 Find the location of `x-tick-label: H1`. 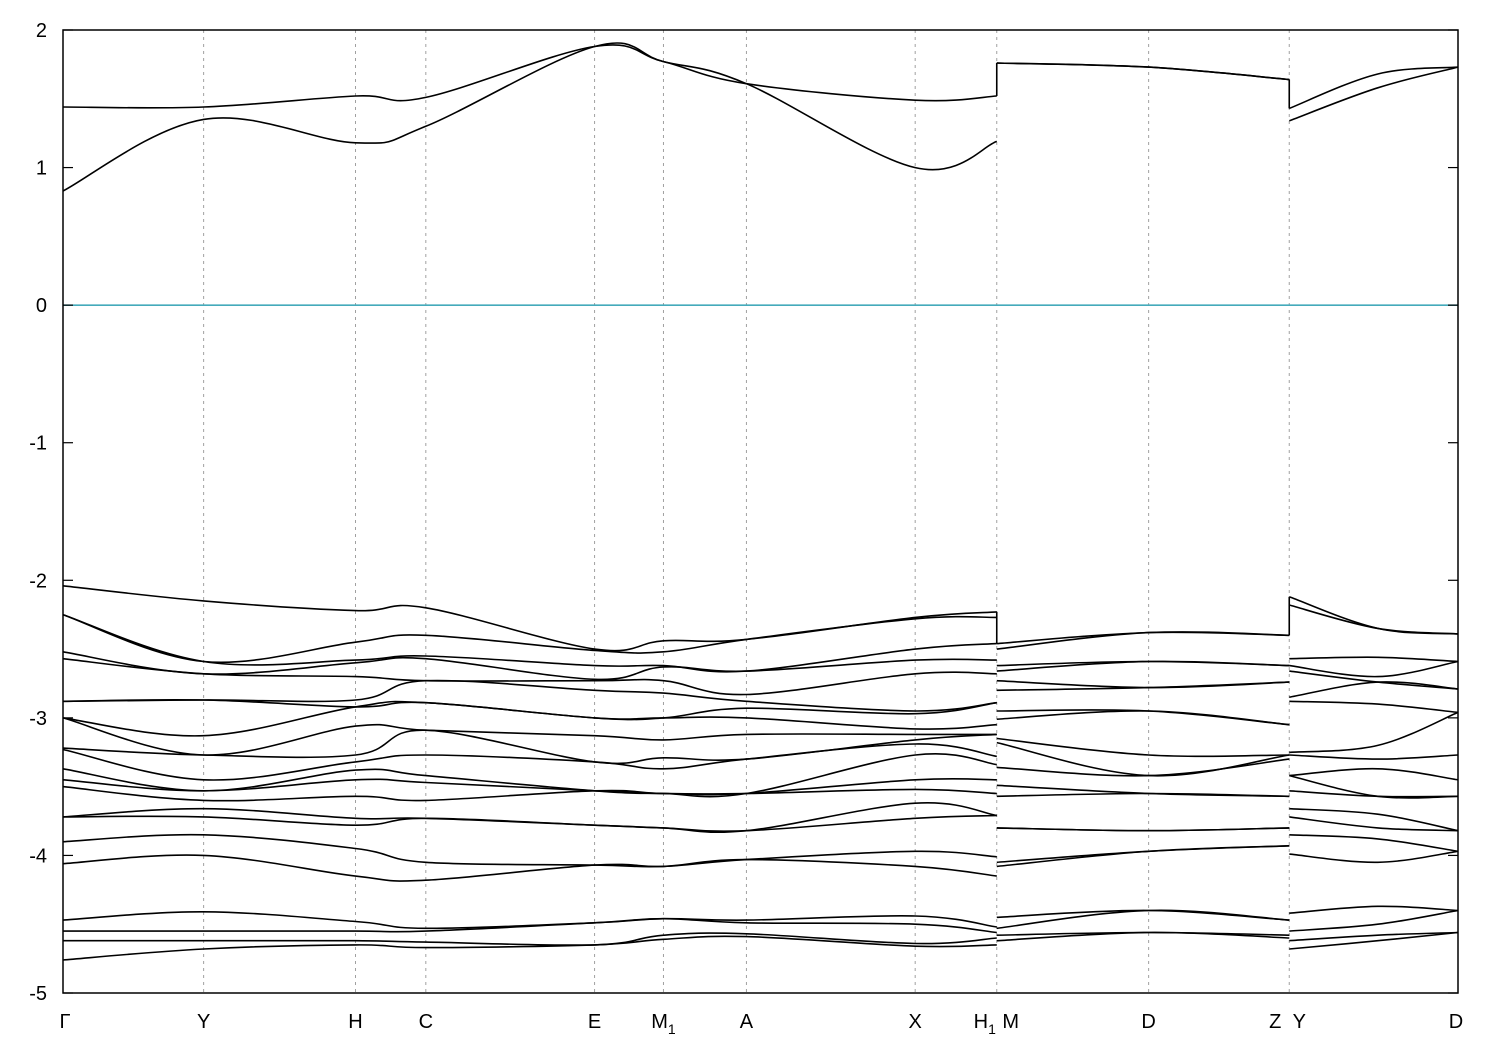

x-tick-label: H1 is located at coordinates (985, 1024).